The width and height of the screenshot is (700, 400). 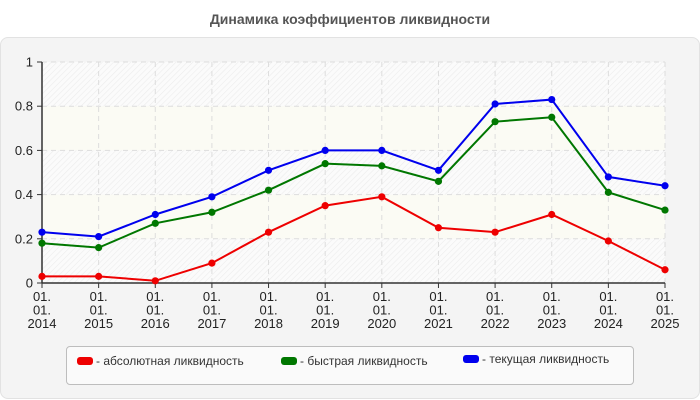 I want to click on legend-label: - быстрая ликвидность, so click(x=364, y=361).